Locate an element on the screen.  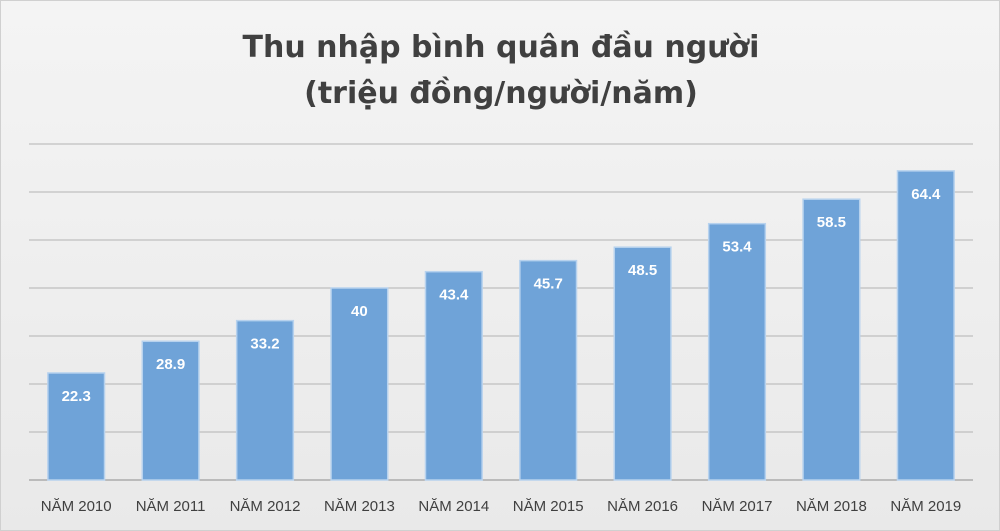
data-label: 45.7 is located at coordinates (548, 284).